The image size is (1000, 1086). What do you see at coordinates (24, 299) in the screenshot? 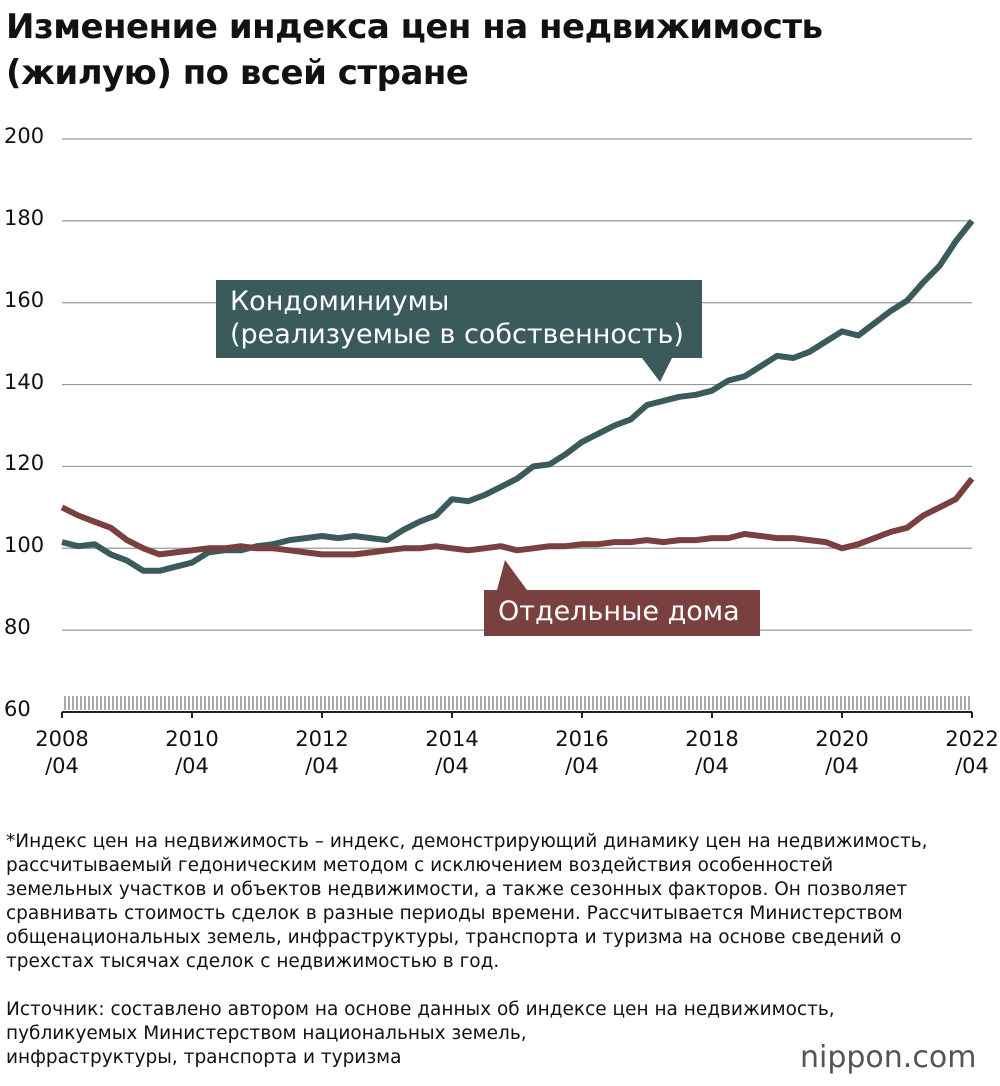
I see `y-tick-label: 160` at bounding box center [24, 299].